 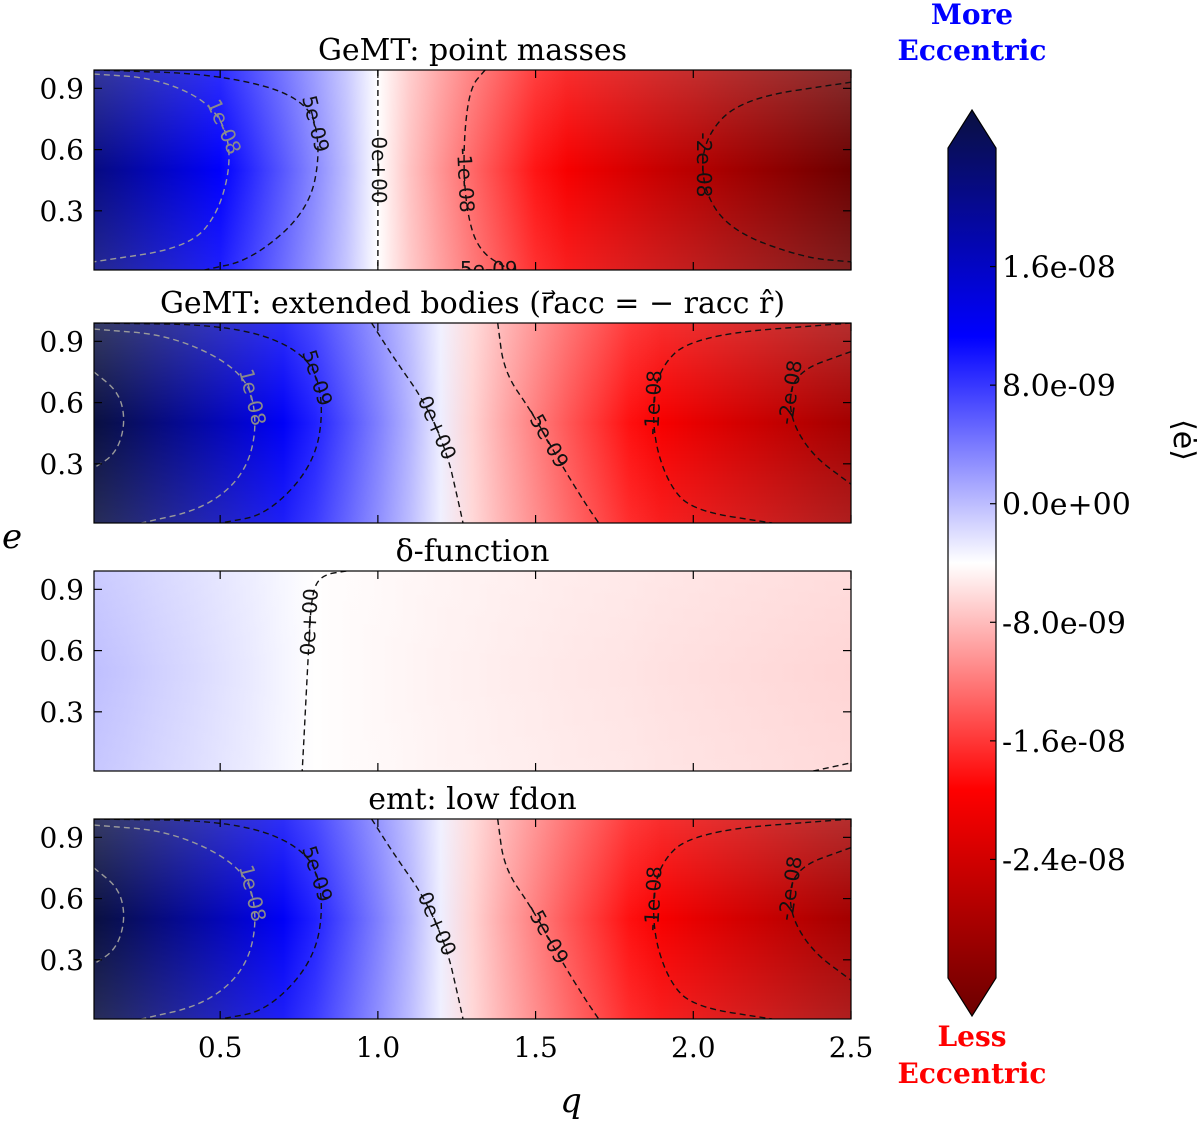 What do you see at coordinates (485, 269) in the screenshot?
I see `contour-label: -5e-09` at bounding box center [485, 269].